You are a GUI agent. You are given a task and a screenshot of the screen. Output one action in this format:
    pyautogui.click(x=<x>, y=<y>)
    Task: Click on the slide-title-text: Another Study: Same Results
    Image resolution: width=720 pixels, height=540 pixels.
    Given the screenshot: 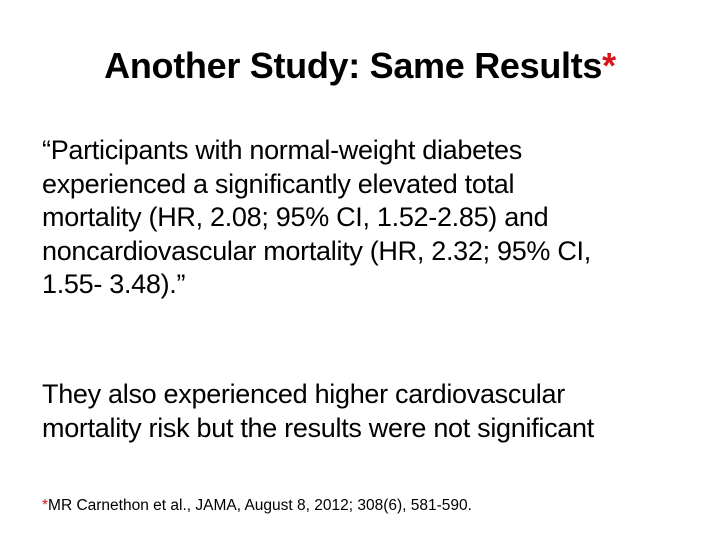 What is the action you would take?
    pyautogui.click(x=353, y=65)
    